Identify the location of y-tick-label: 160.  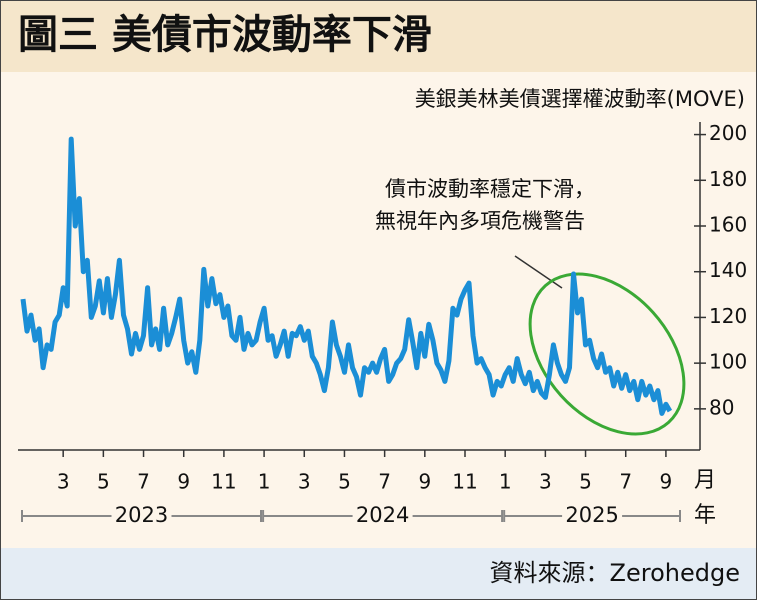
(728, 225).